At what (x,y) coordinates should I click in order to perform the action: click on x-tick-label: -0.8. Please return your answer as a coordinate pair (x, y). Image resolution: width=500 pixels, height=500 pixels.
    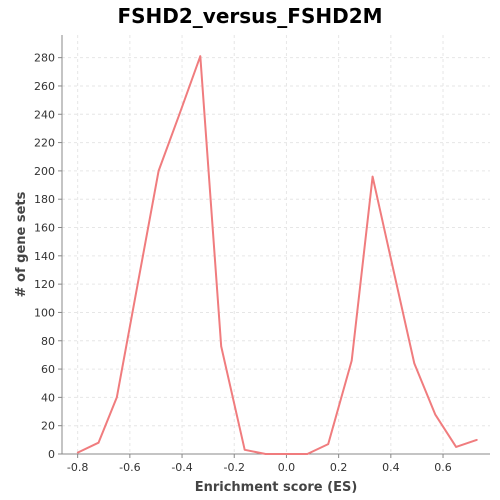
    Looking at the image, I should click on (77, 467).